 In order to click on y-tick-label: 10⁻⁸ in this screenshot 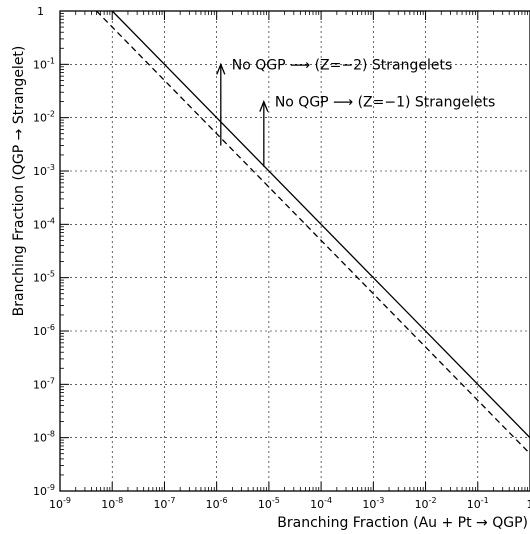, I will do `click(44, 437)`.